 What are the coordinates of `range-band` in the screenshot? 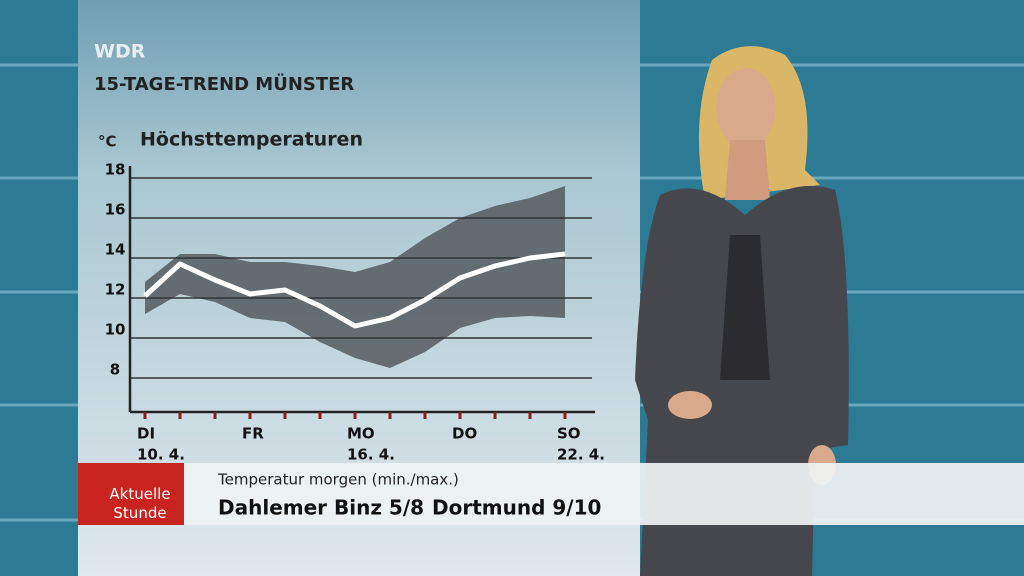 It's located at (355, 277).